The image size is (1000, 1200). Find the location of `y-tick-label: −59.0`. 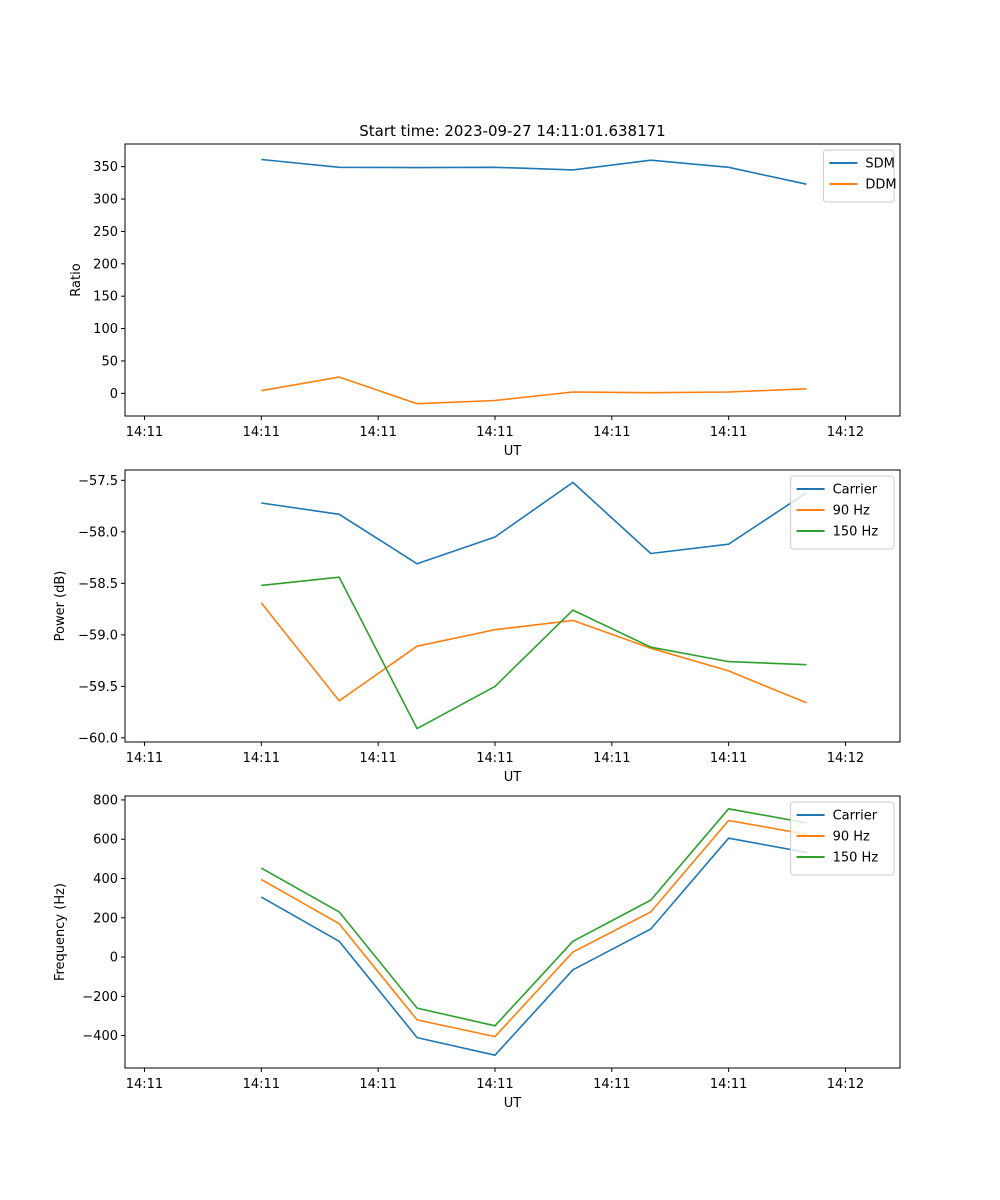

y-tick-label: −59.0 is located at coordinates (98, 635).